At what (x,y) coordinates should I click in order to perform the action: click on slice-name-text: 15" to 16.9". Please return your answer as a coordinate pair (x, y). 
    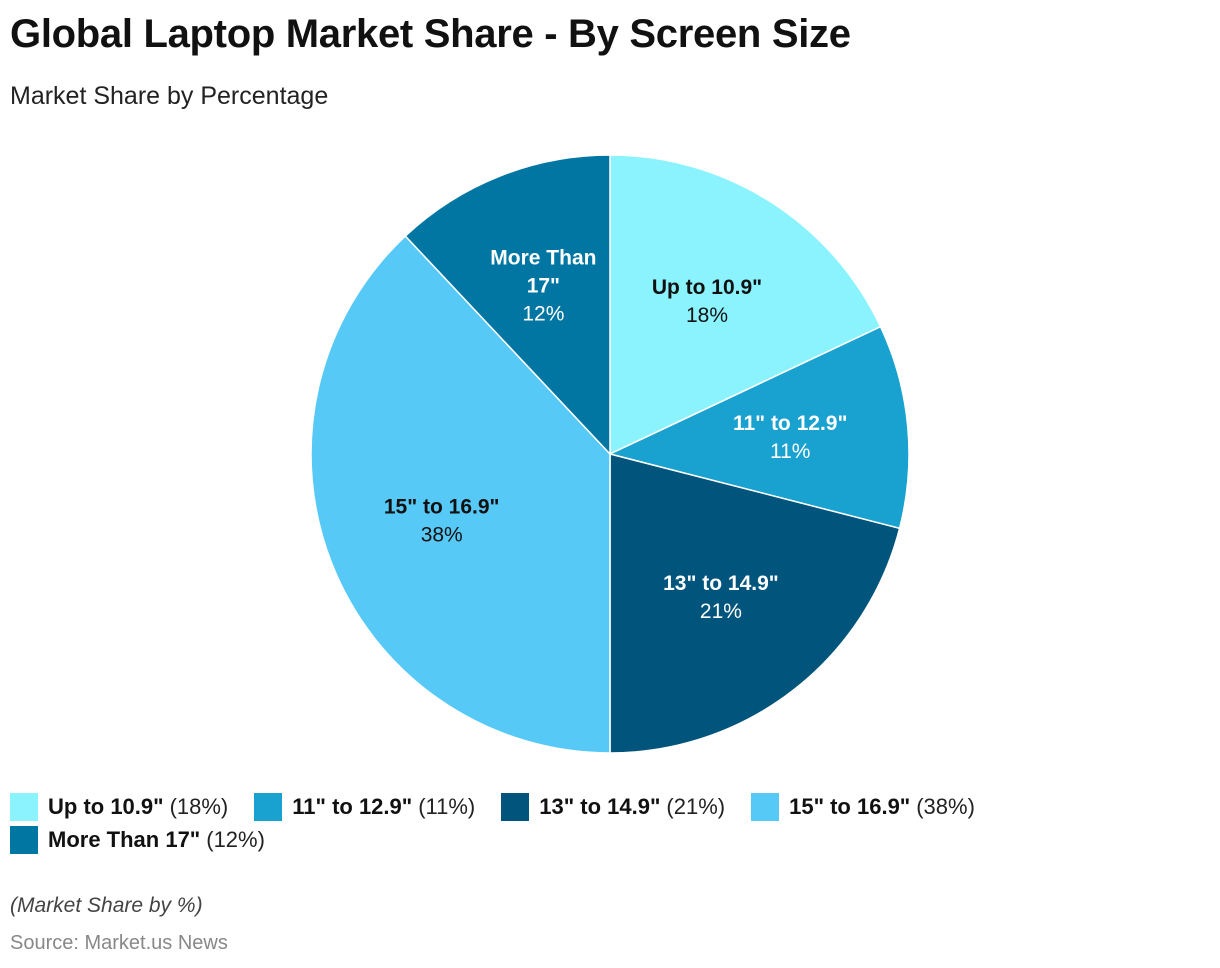
    Looking at the image, I should click on (442, 507).